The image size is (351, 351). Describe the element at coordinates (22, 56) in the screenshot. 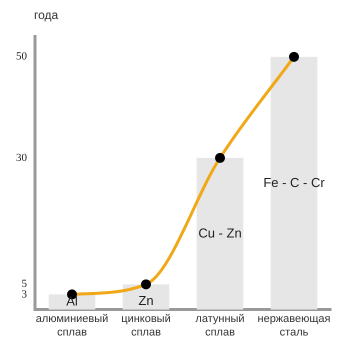

I see `y-tick-label: 50` at that location.